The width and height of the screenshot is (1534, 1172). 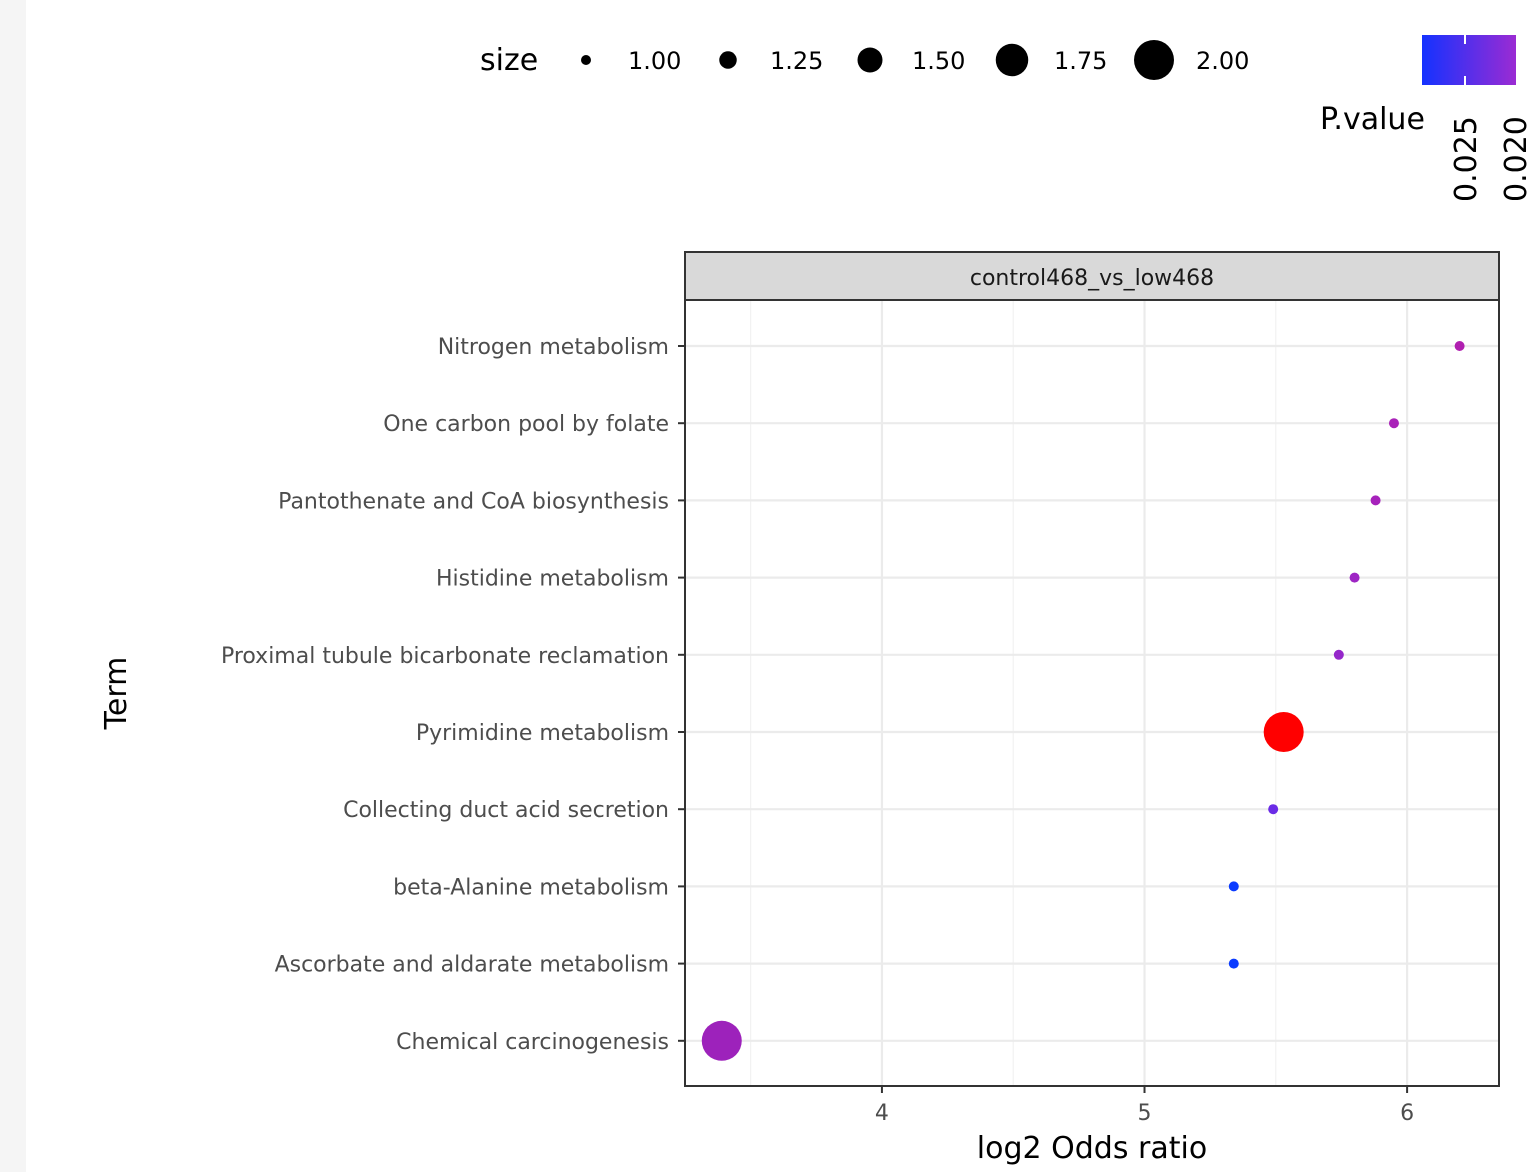 What do you see at coordinates (532, 1042) in the screenshot?
I see `y-tick-label: Chemical carcinogenesis` at bounding box center [532, 1042].